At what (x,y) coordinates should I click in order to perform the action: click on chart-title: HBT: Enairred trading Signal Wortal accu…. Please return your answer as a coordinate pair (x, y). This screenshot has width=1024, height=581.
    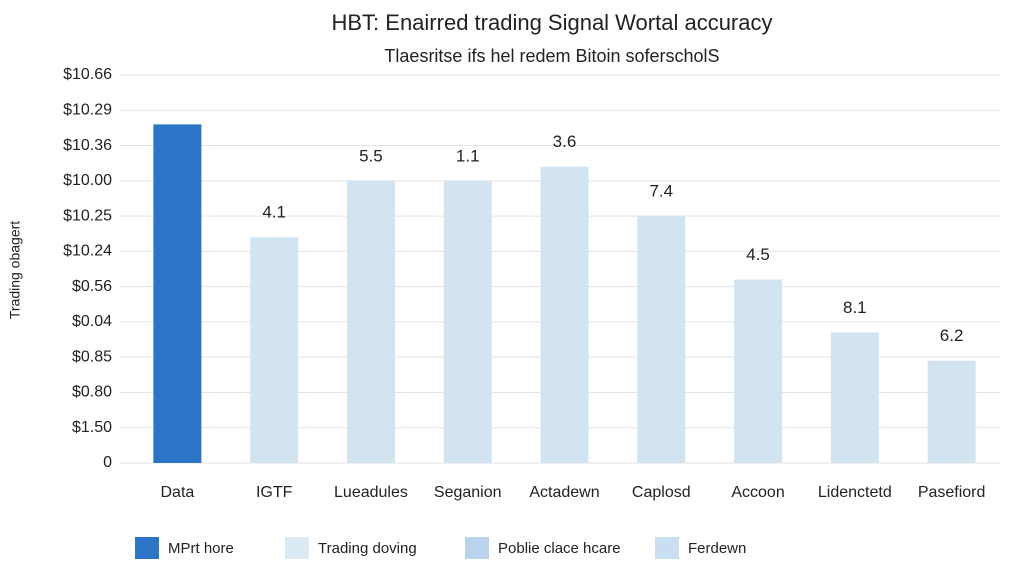
    Looking at the image, I should click on (551, 22).